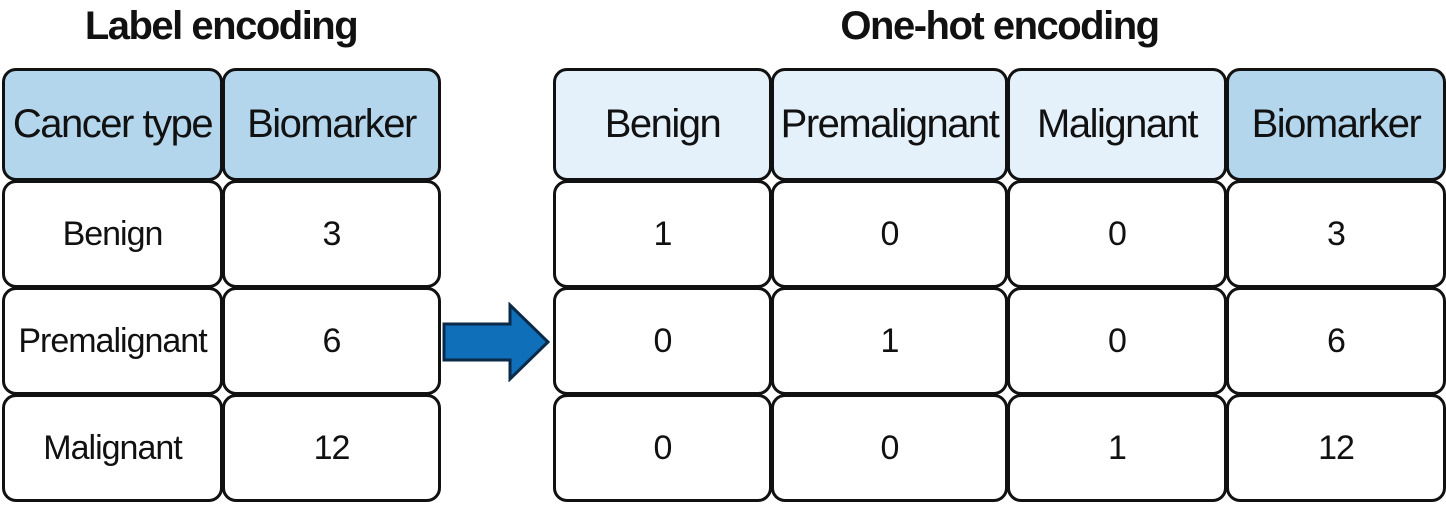  What do you see at coordinates (1117, 448) in the screenshot?
I see `cell-malignant-row3: 1` at bounding box center [1117, 448].